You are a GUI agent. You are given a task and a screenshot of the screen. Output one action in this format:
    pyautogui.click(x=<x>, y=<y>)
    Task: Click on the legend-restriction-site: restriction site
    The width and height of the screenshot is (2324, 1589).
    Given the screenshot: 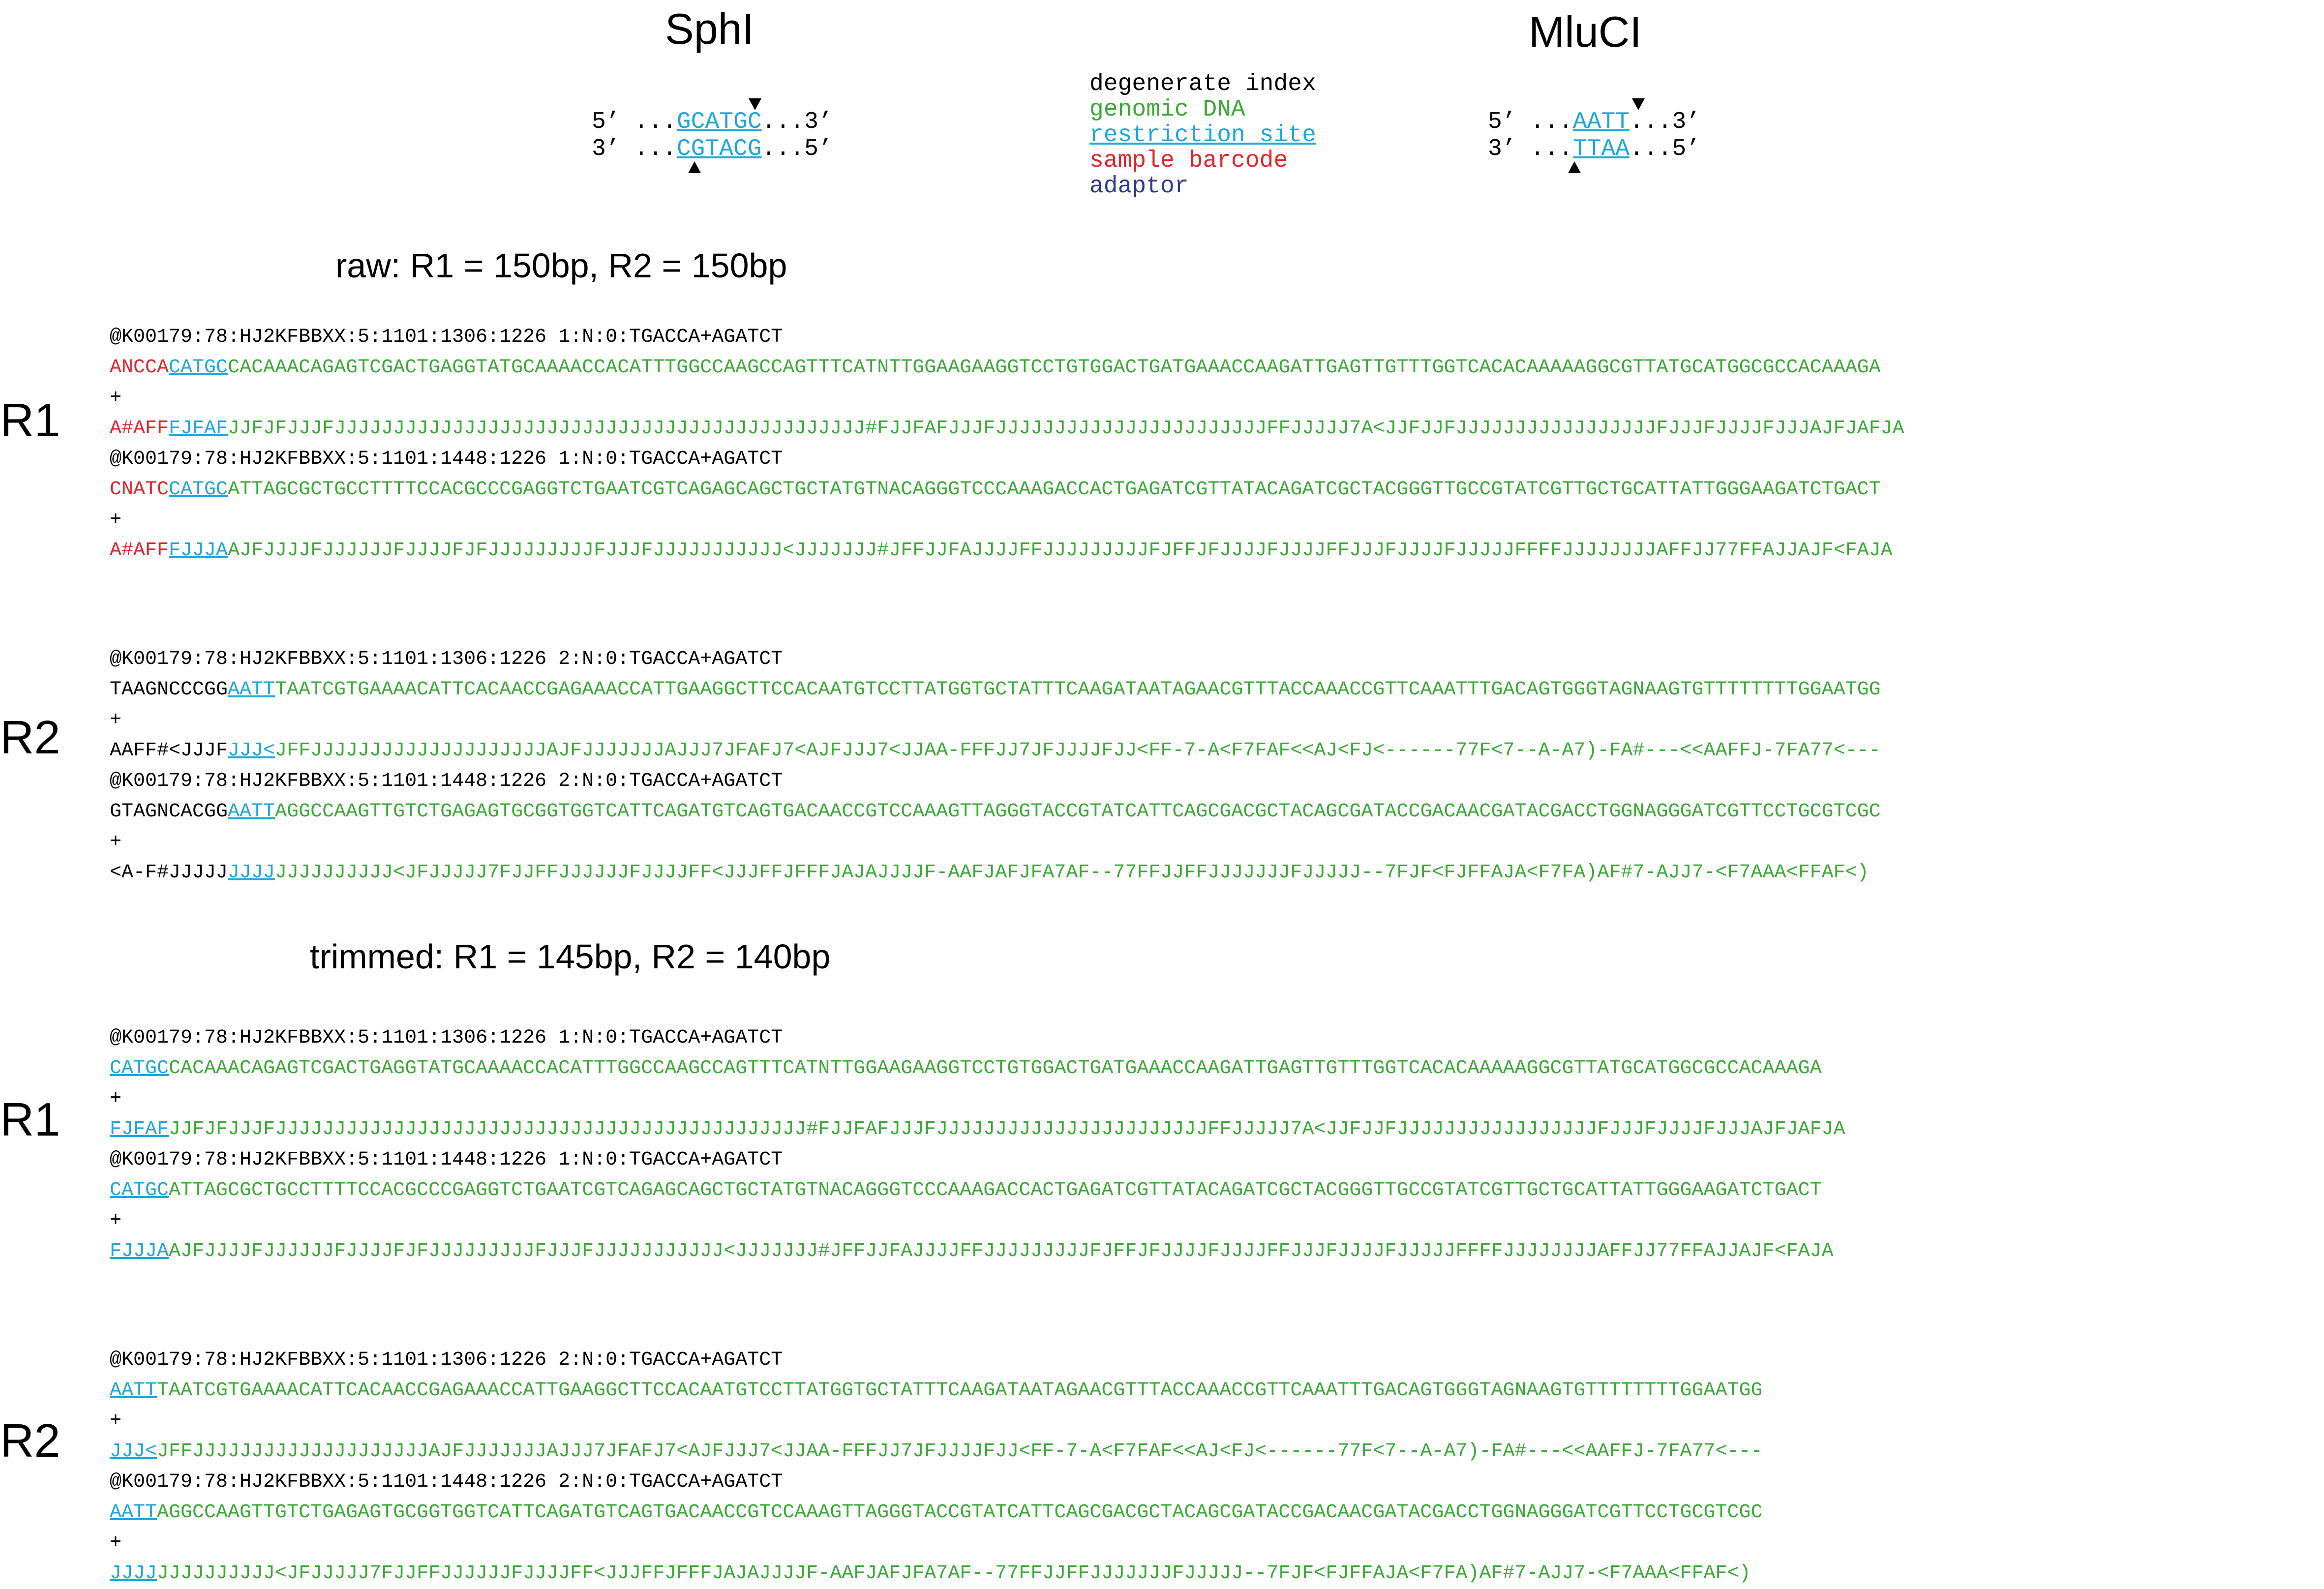 What is the action you would take?
    pyautogui.click(x=1202, y=135)
    